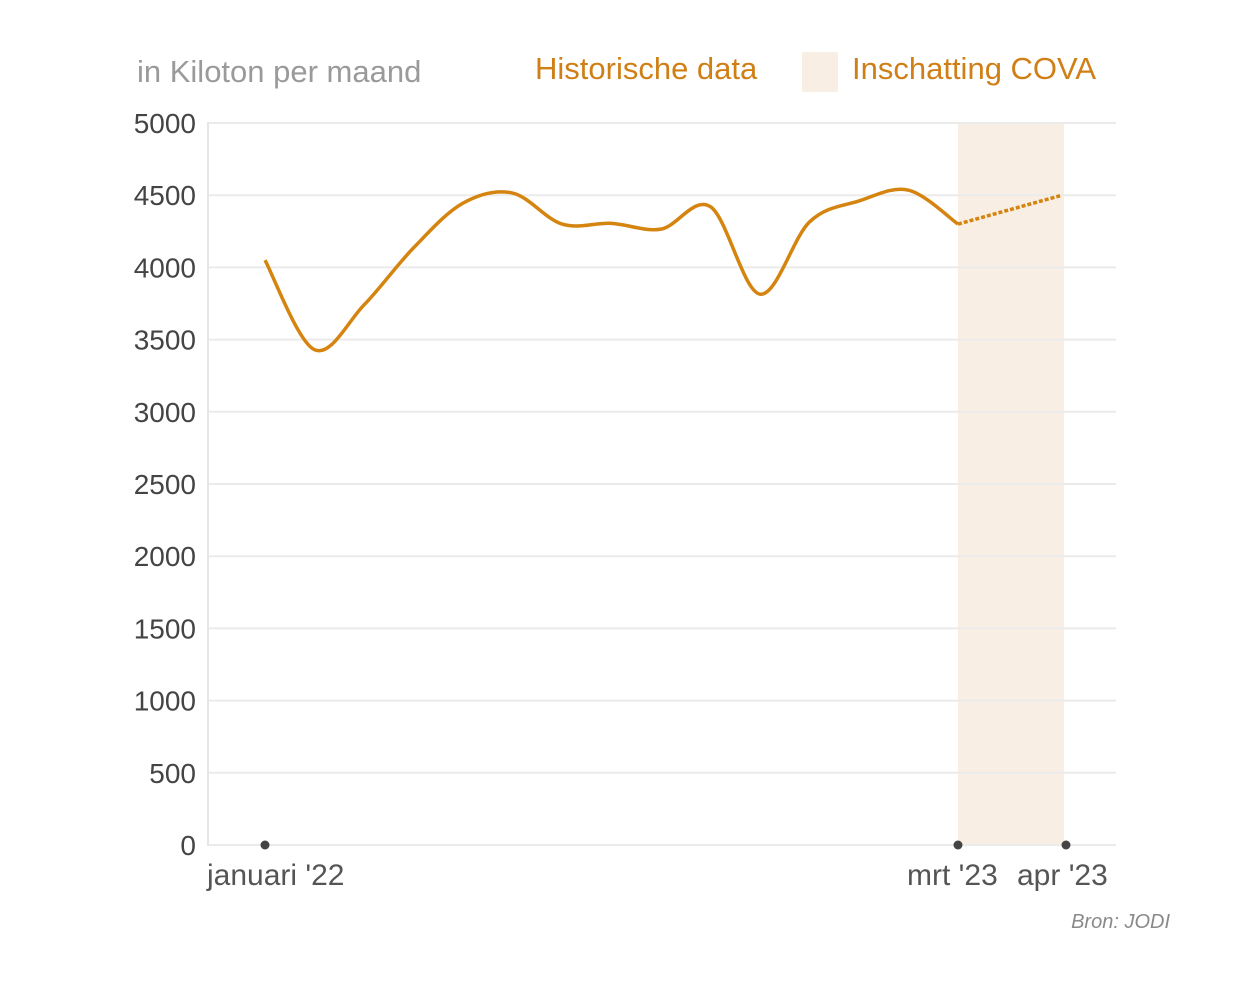 The image size is (1250, 987). Describe the element at coordinates (820, 72) in the screenshot. I see `legend-forecast-swatch` at that location.